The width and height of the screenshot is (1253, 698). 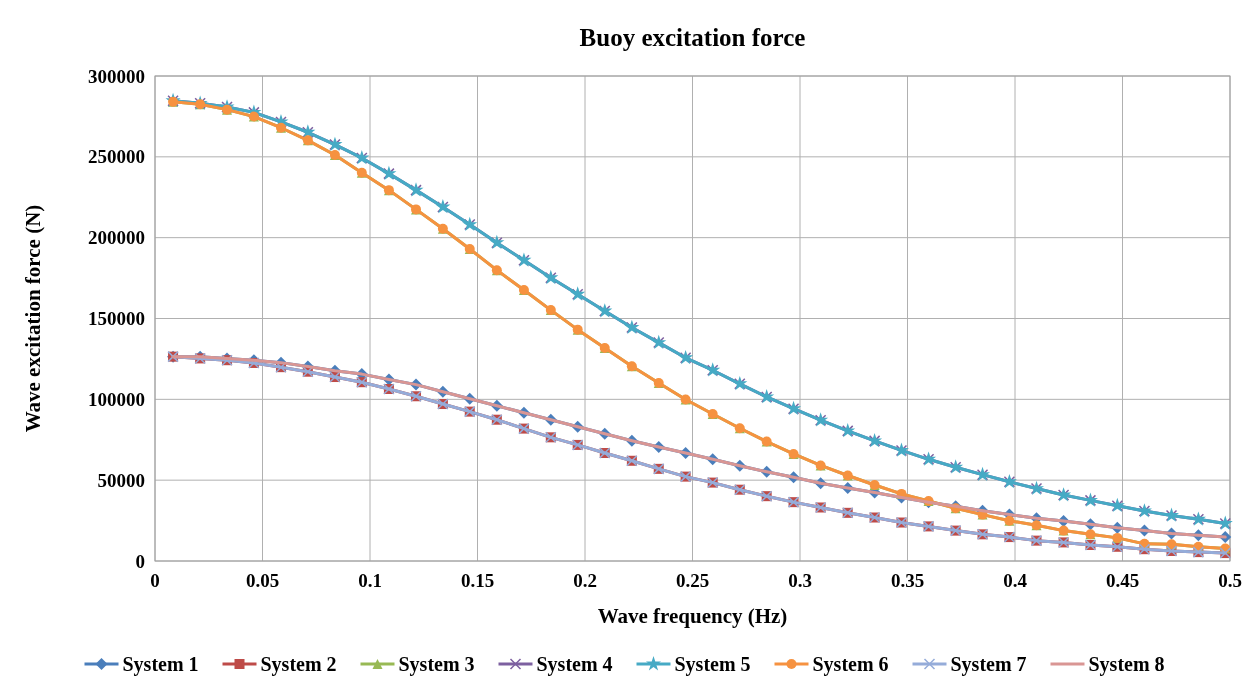 I want to click on legend-label: System 8, so click(x=1126, y=664).